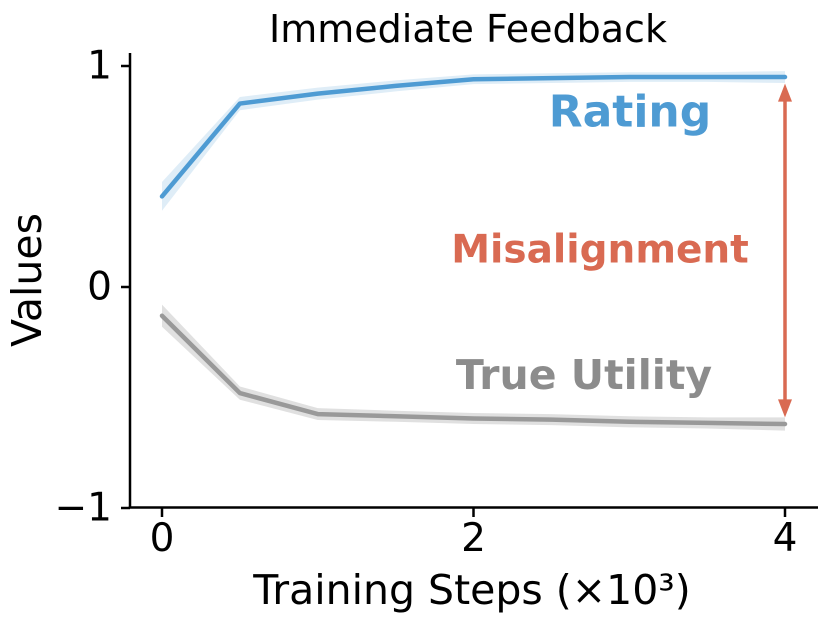  Describe the element at coordinates (471, 590) in the screenshot. I see `x-axis-label: Training Steps (×10³)` at that location.